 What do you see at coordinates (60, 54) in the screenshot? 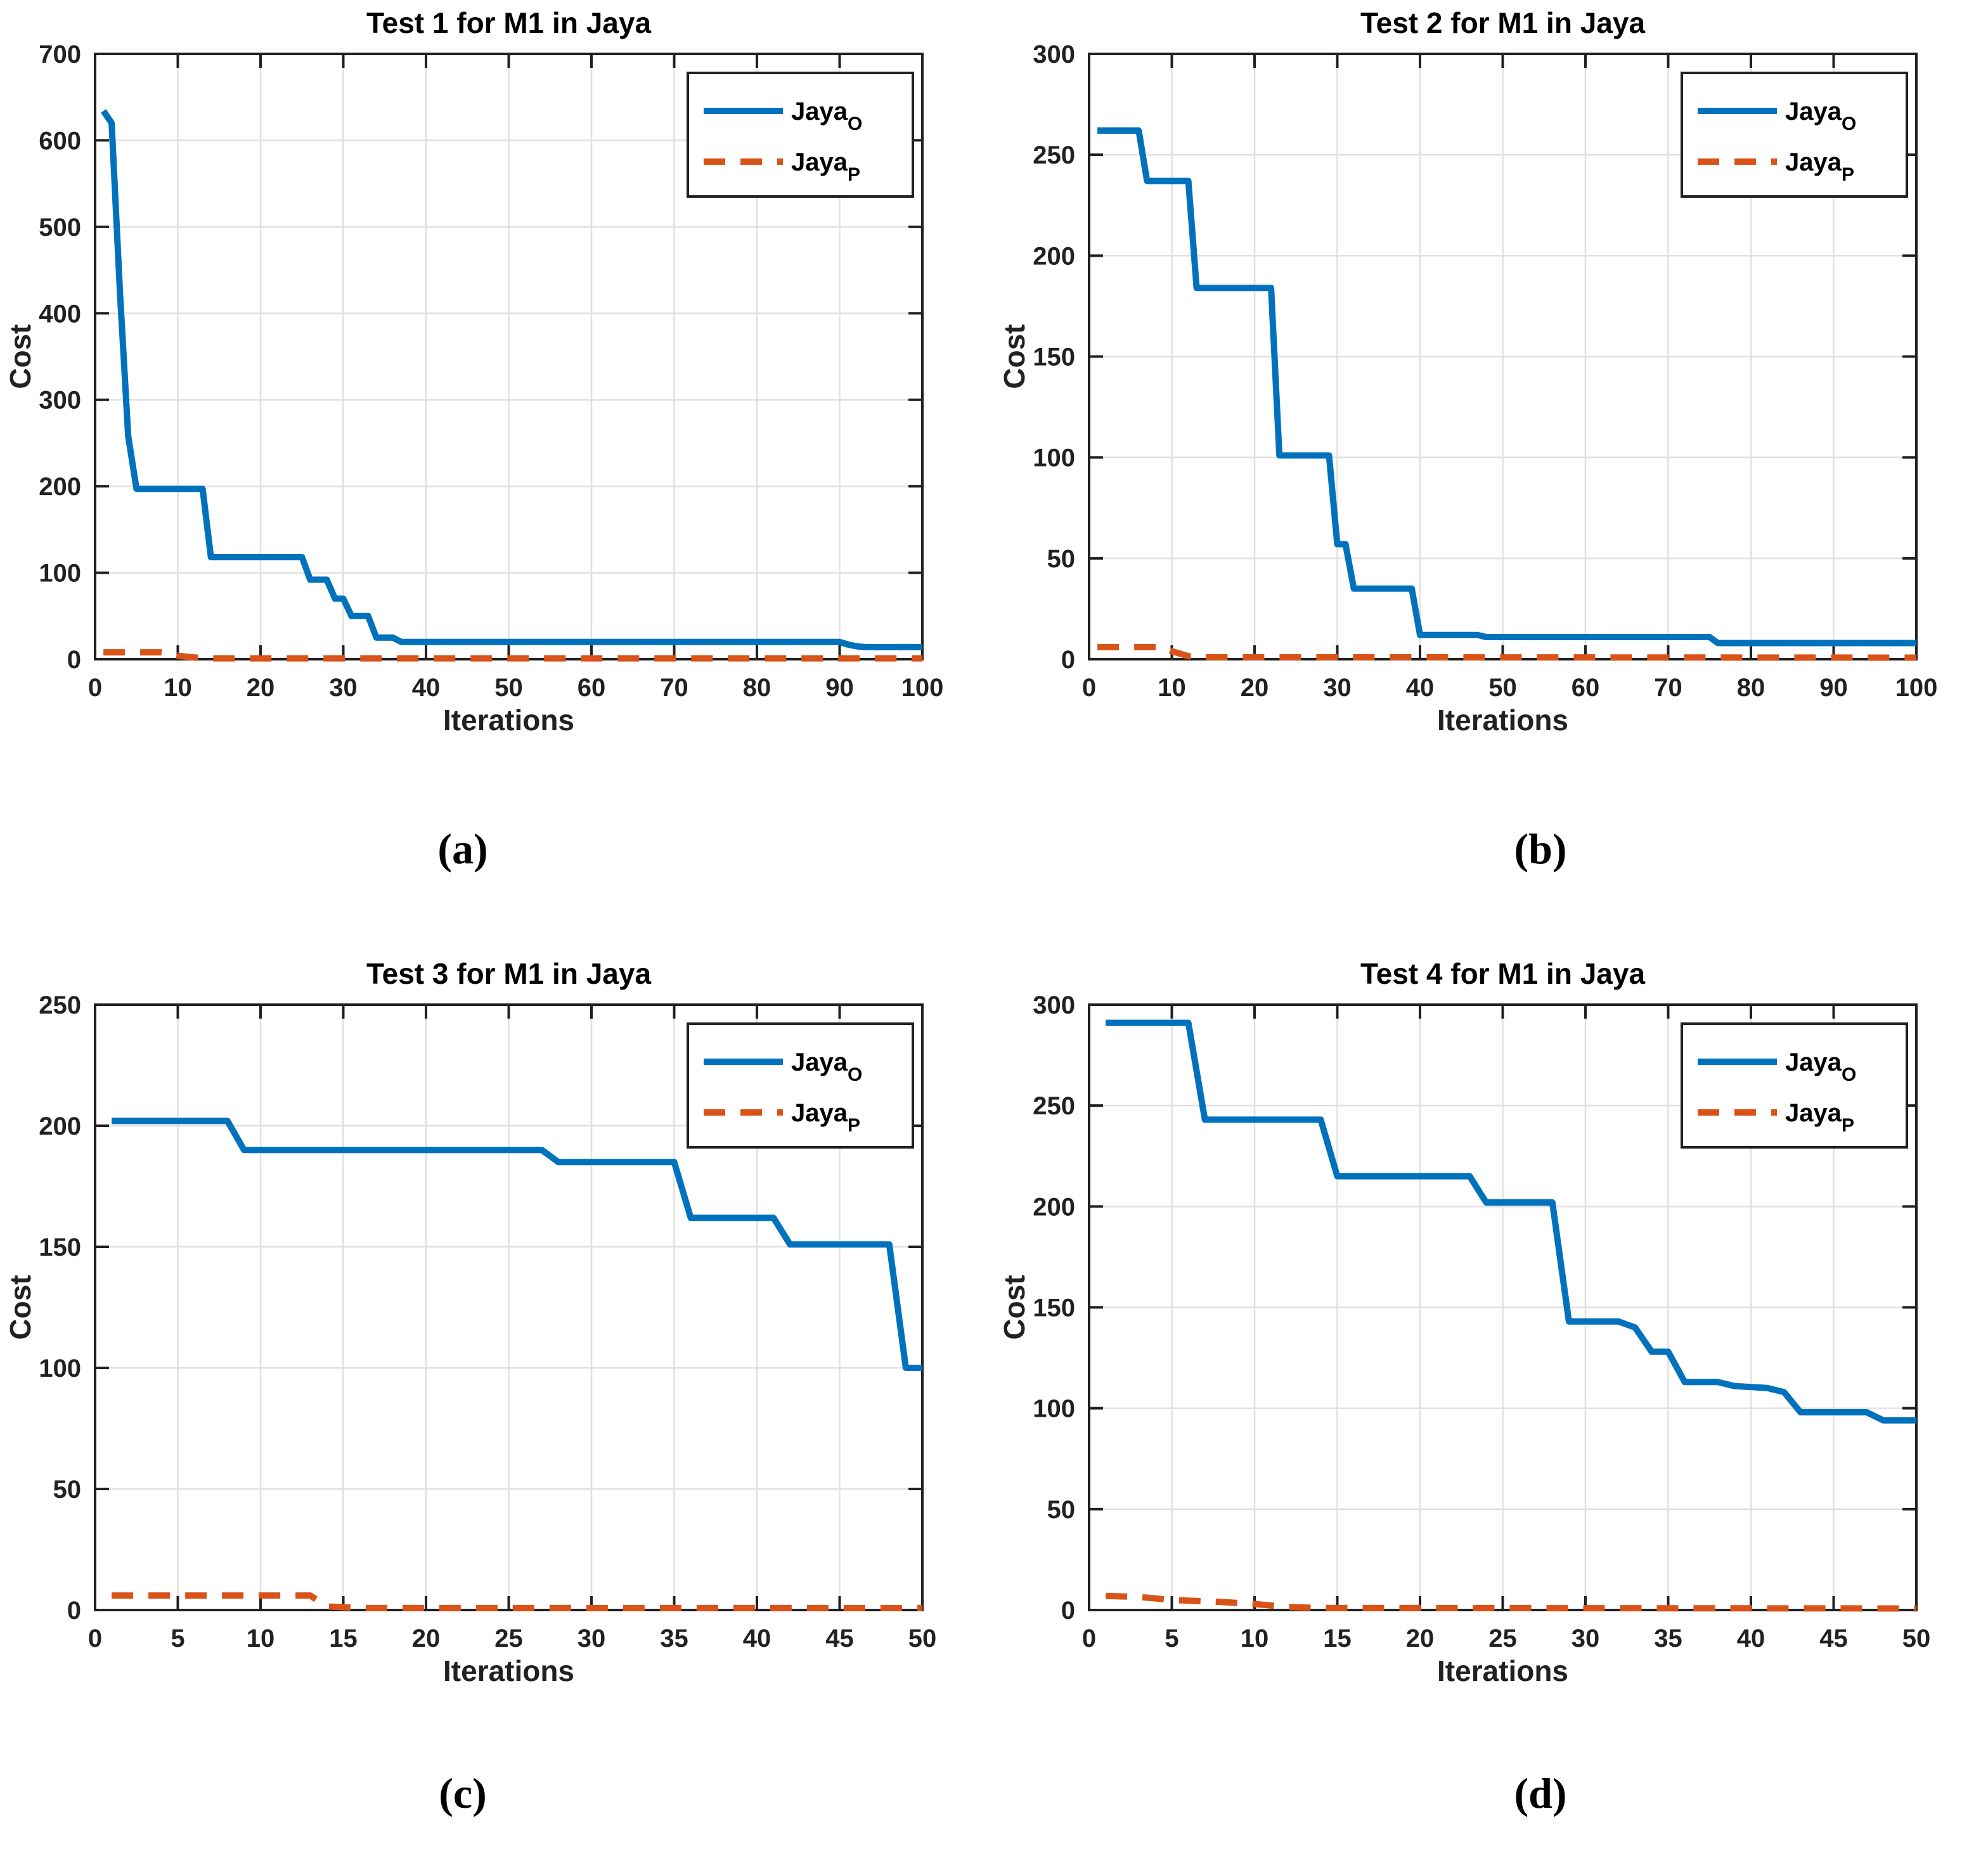
I see `y-tick-label: 700` at bounding box center [60, 54].